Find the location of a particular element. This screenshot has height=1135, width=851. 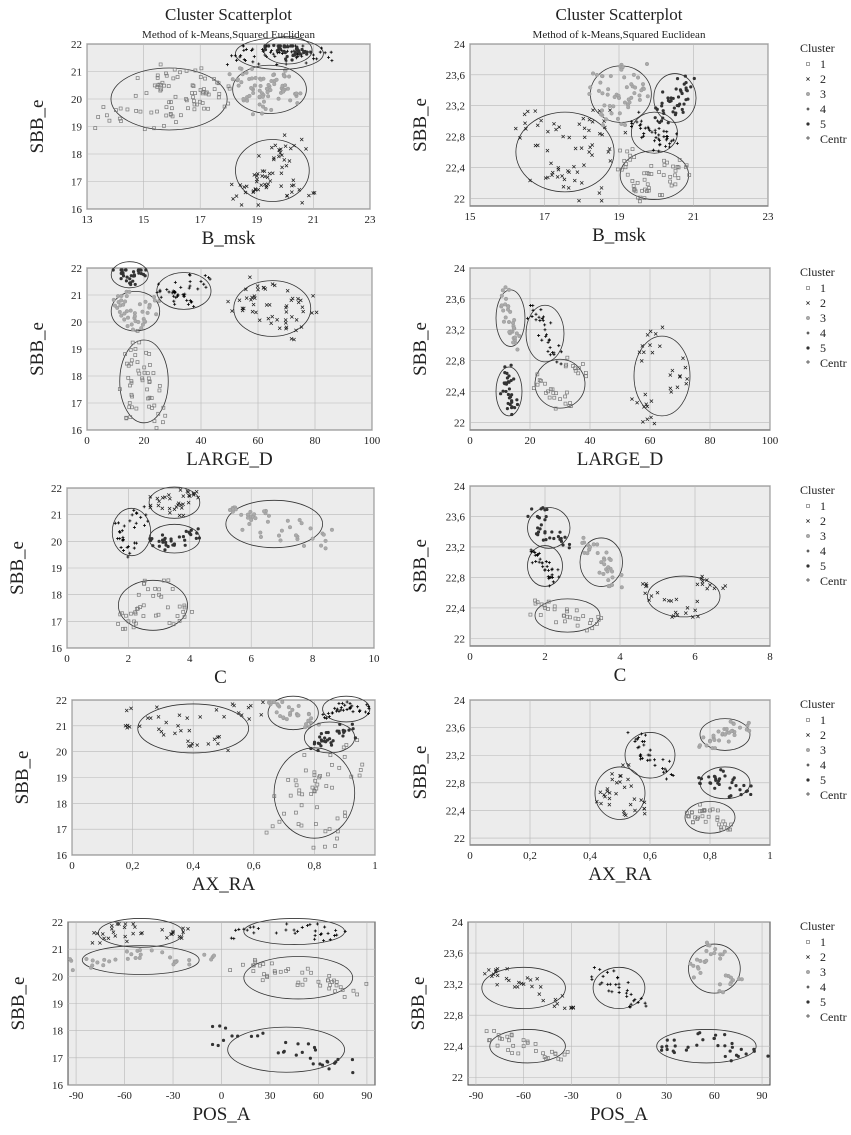

legend-marker is located at coordinates (808, 362).